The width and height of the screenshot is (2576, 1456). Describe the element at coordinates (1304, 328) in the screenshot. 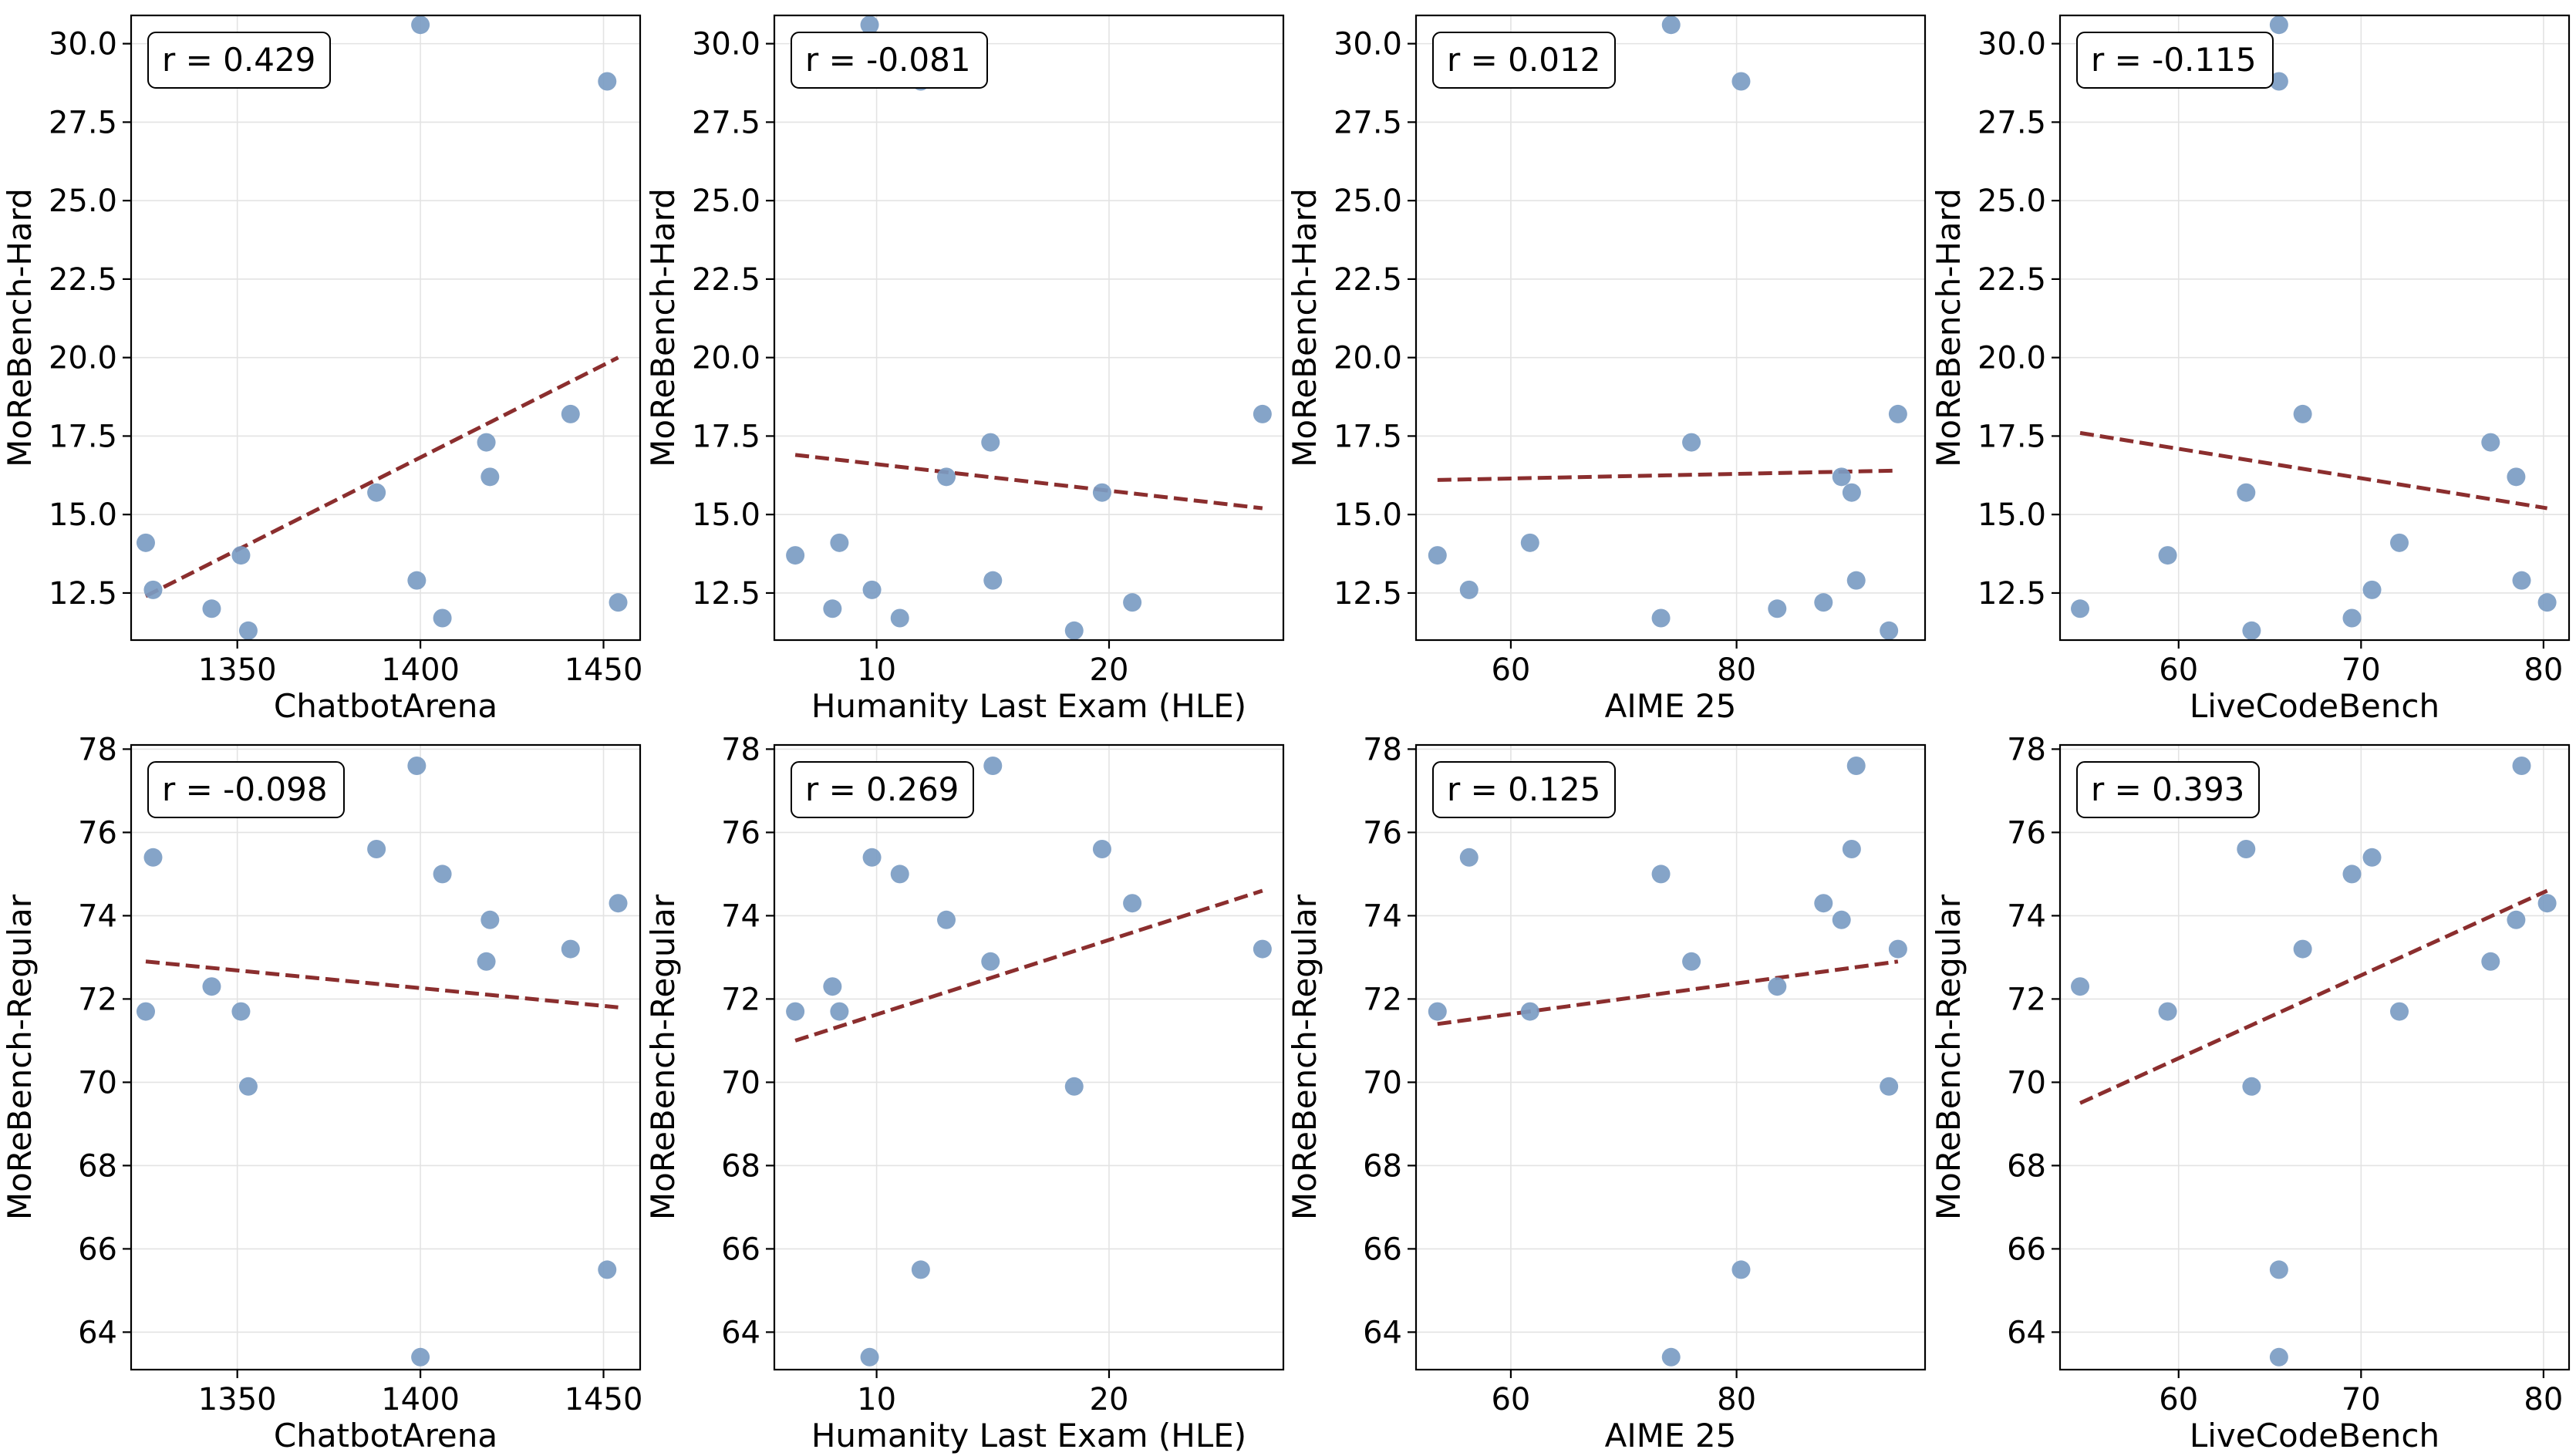

I see `y-axis-label: MoReBench-Hard` at that location.